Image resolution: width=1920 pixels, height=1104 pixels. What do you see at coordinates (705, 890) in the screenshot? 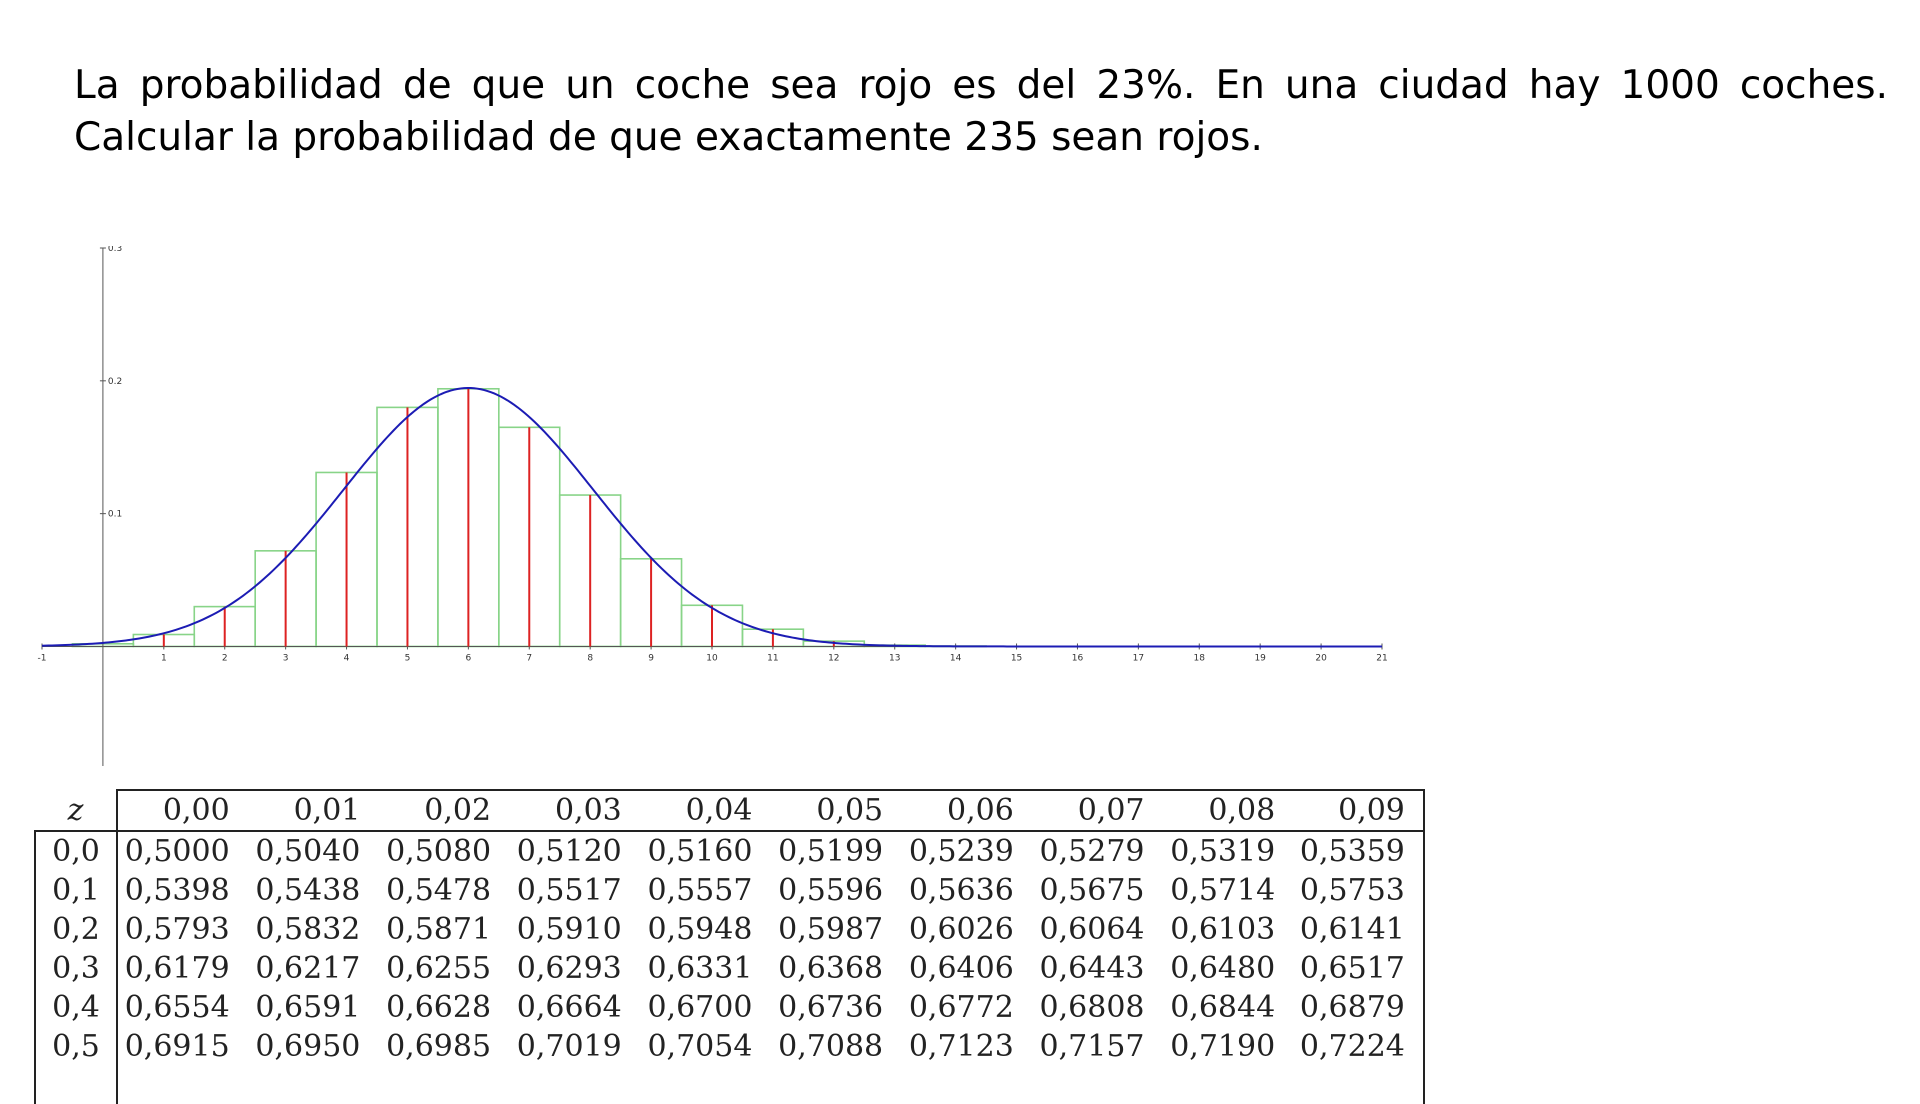
I see `z-table-cell: 0,5557` at bounding box center [705, 890].